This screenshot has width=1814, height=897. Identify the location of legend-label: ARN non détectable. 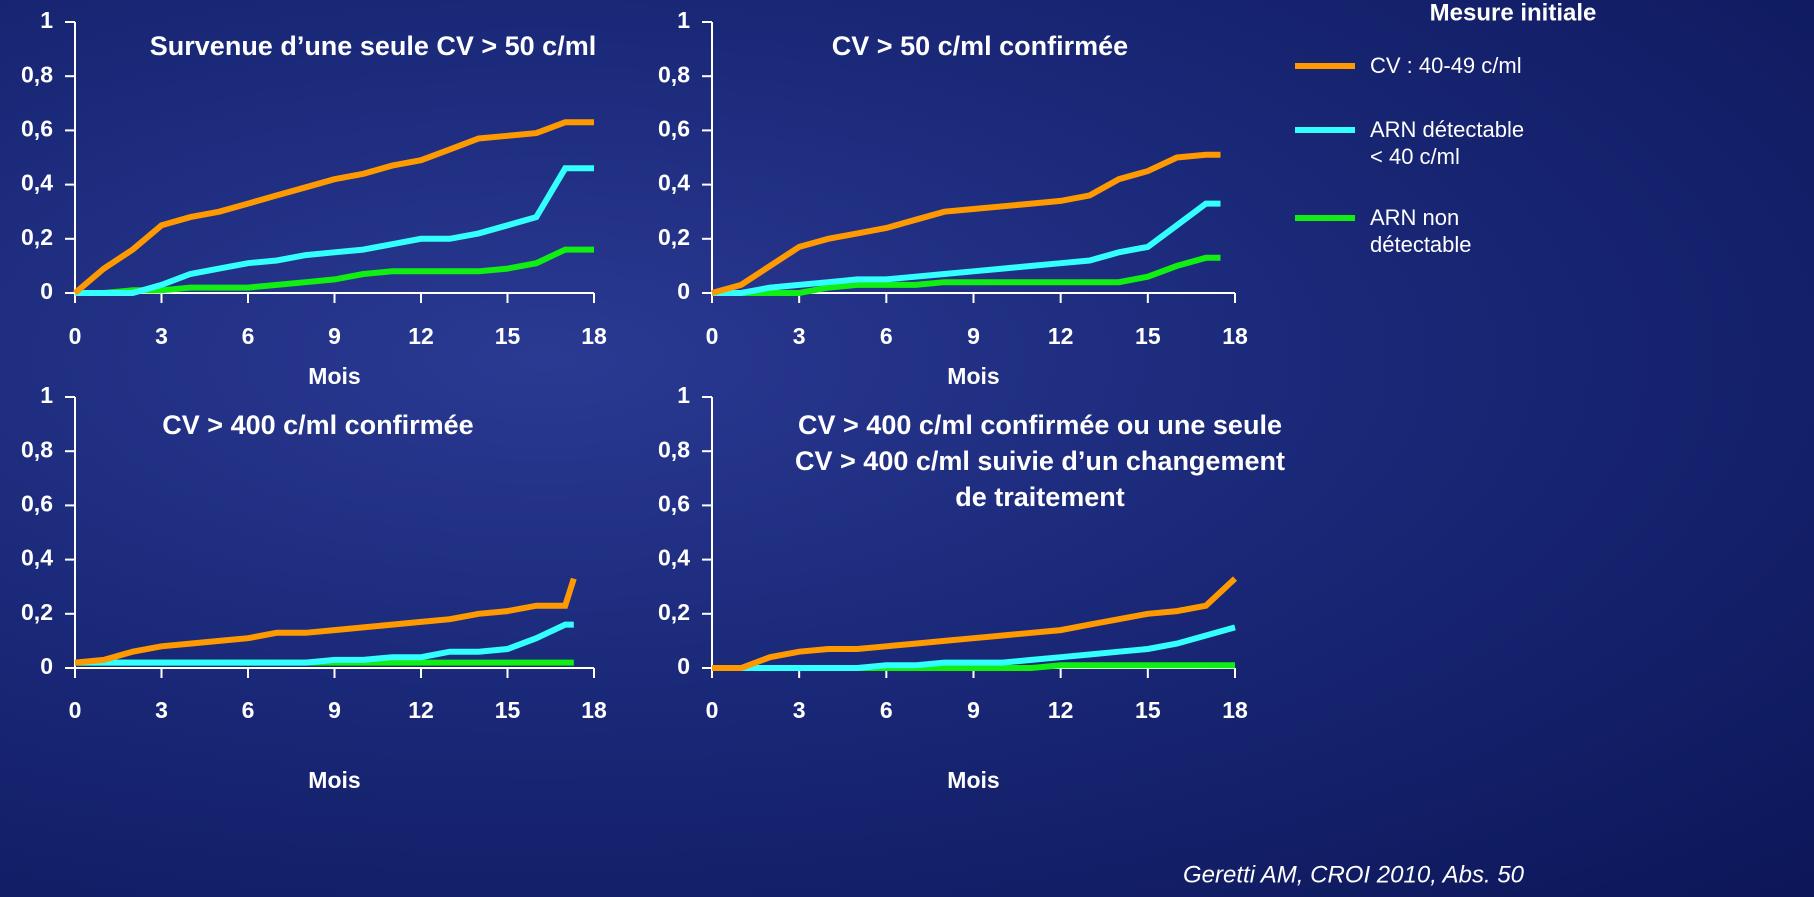
(1421, 231).